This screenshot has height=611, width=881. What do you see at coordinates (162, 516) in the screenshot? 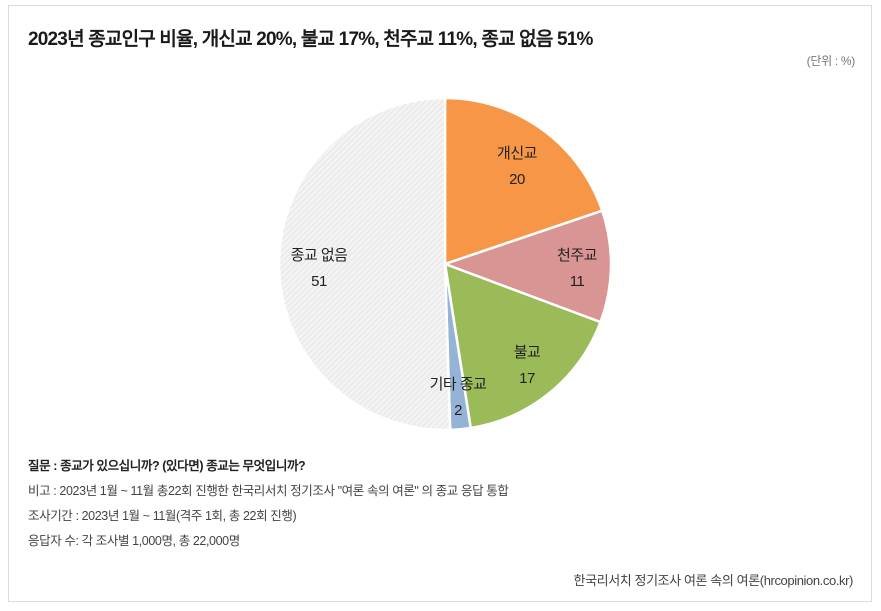
I see `note-period: 조사기간 : 2023년 1월 ~ 11월(격주 1회, 총 22회 진행)` at bounding box center [162, 516].